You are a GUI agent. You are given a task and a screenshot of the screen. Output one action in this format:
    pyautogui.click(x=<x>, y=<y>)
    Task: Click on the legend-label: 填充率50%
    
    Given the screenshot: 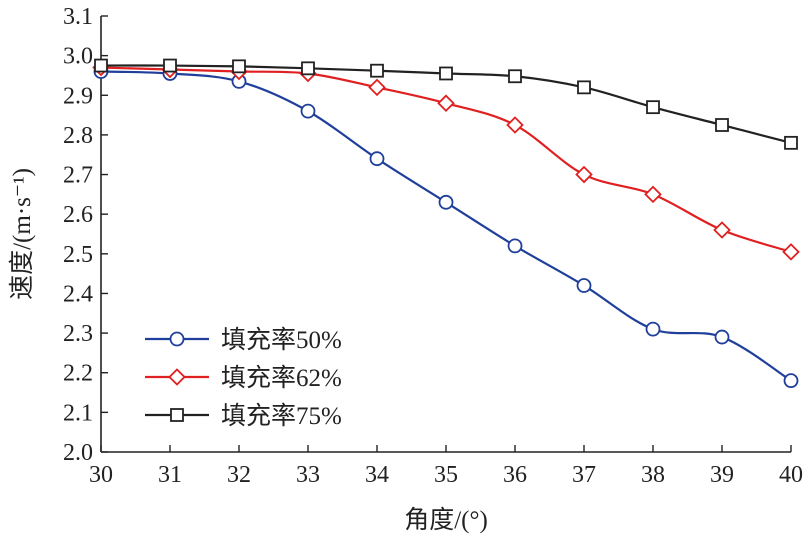 What is the action you would take?
    pyautogui.click(x=281, y=340)
    